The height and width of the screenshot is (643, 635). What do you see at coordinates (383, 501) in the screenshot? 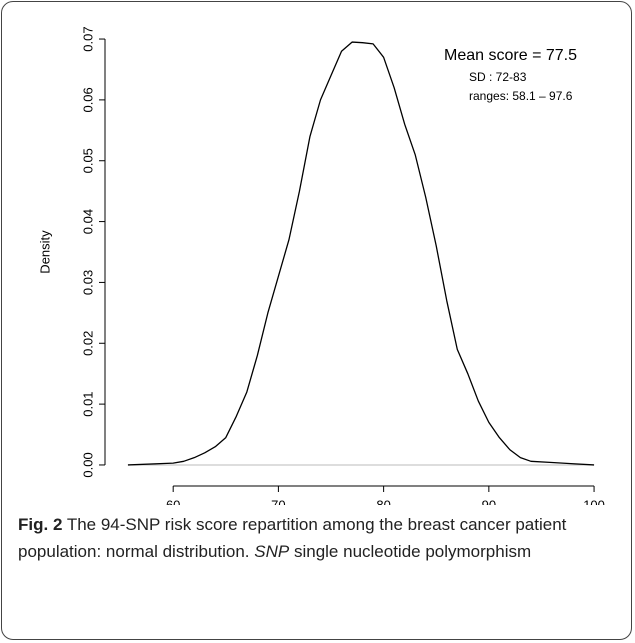
I see `x-tick-label: 80` at bounding box center [383, 501].